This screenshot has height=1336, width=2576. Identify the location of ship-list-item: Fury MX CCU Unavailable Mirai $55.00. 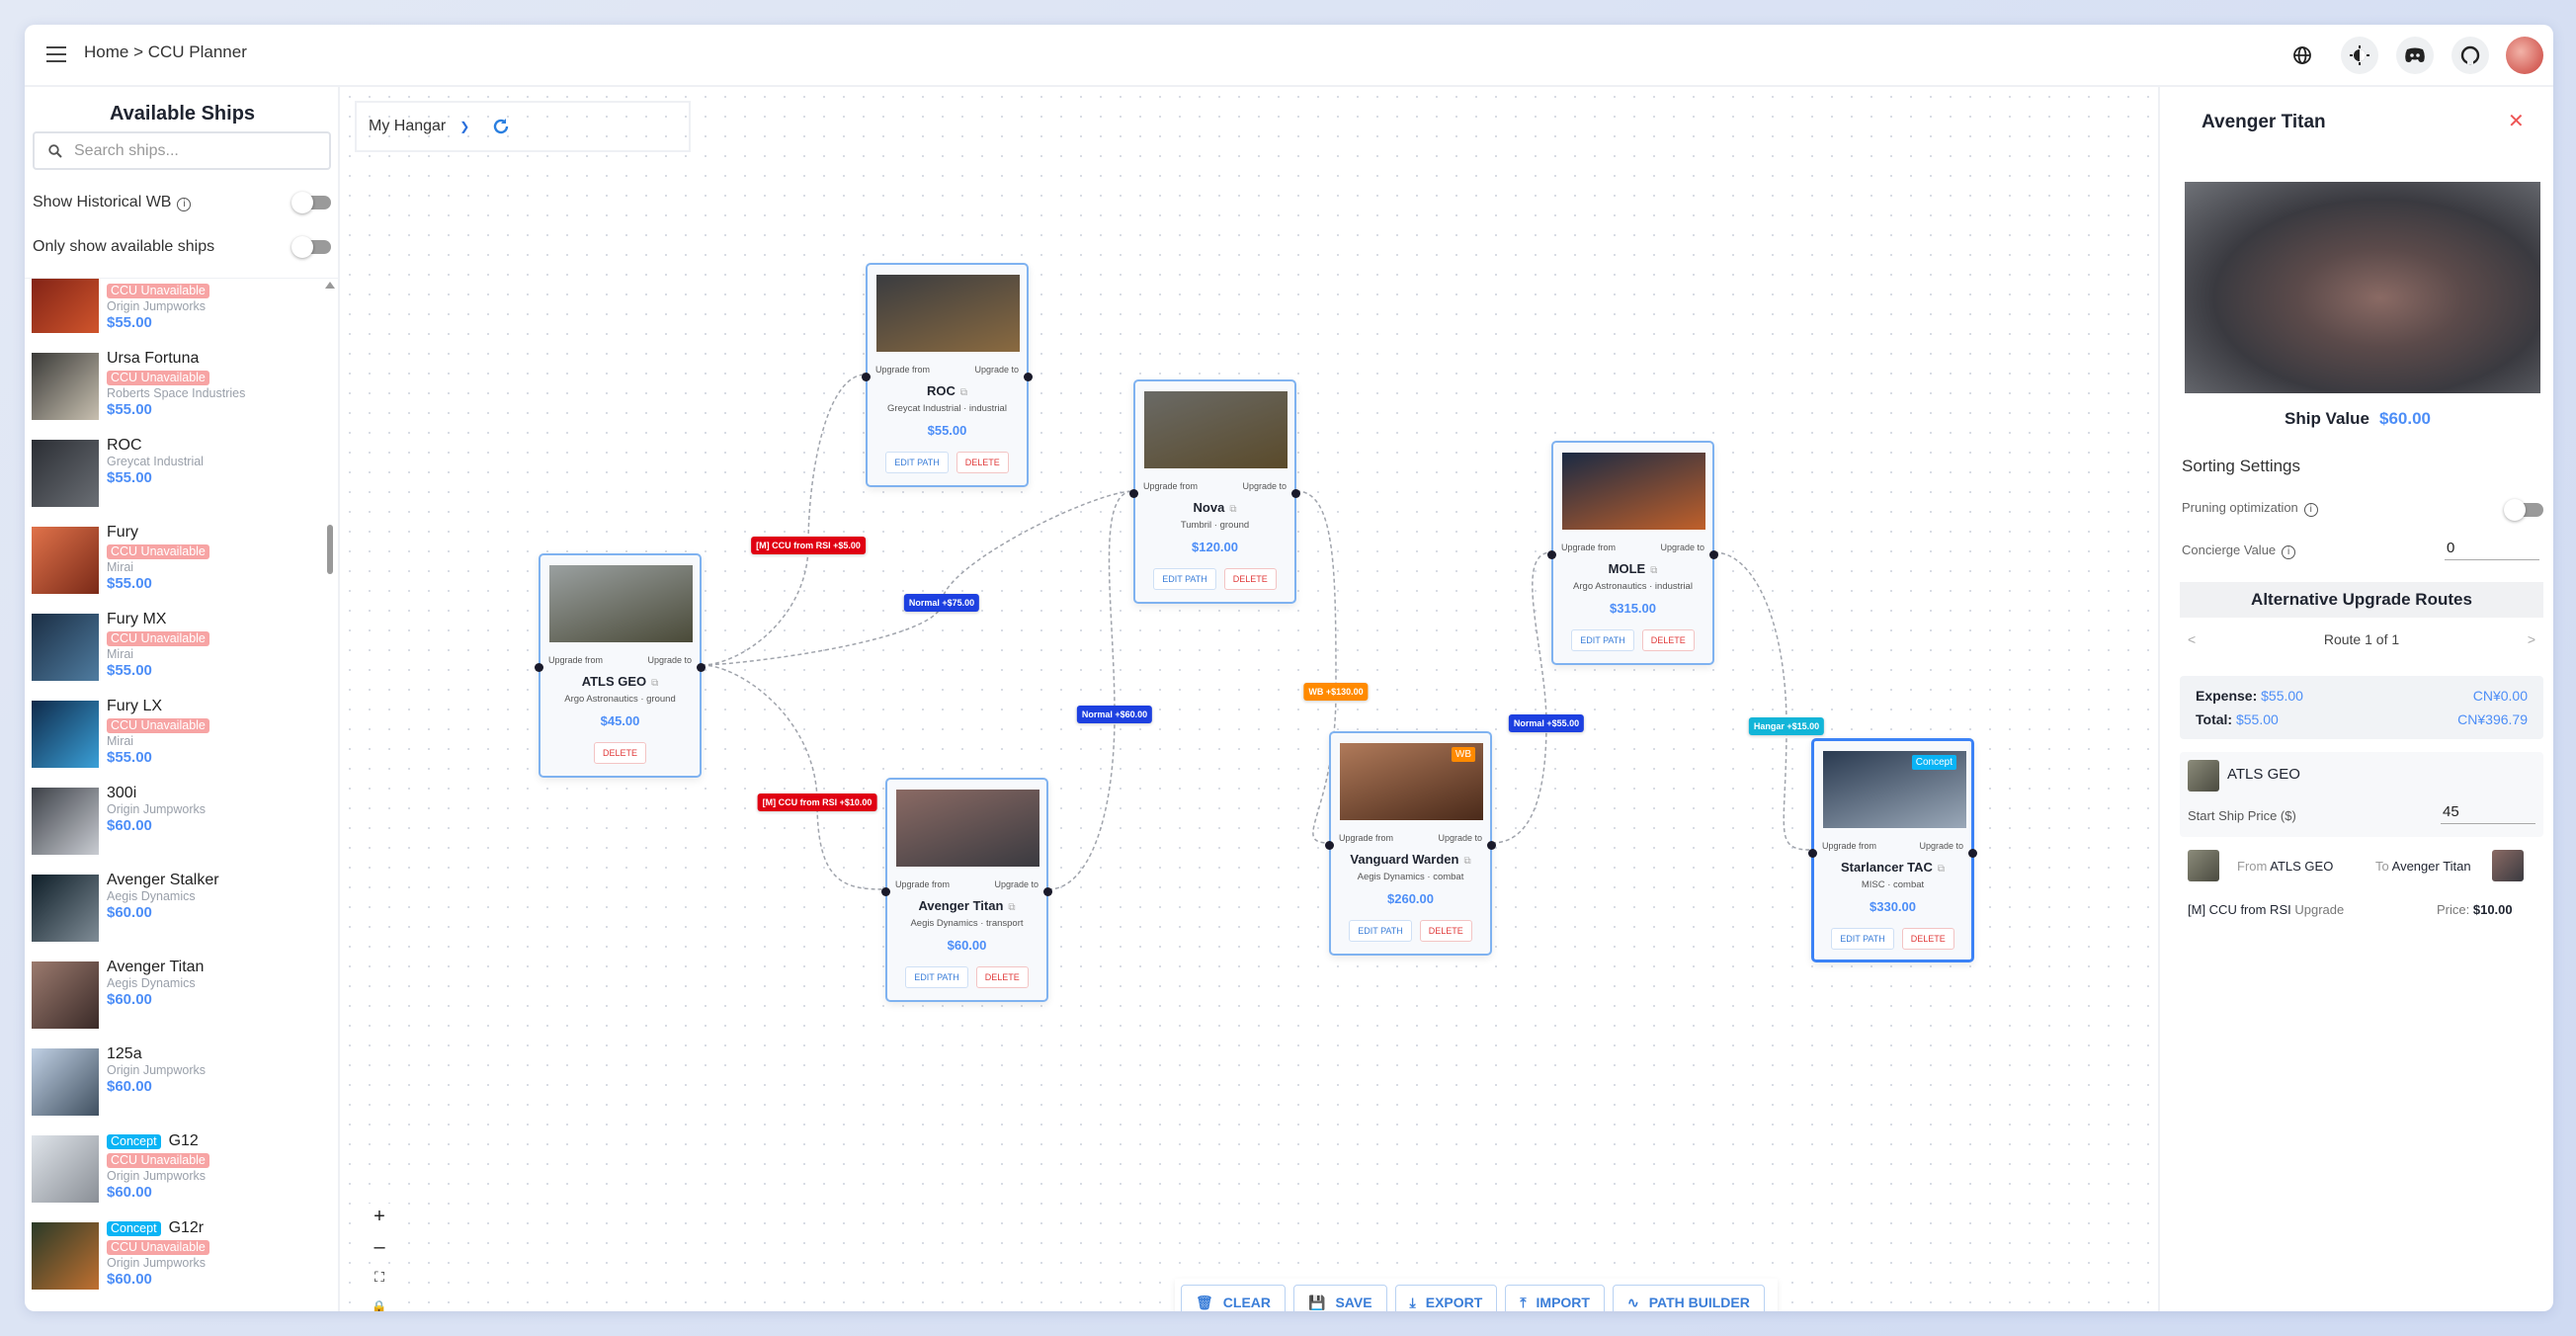
(175, 652).